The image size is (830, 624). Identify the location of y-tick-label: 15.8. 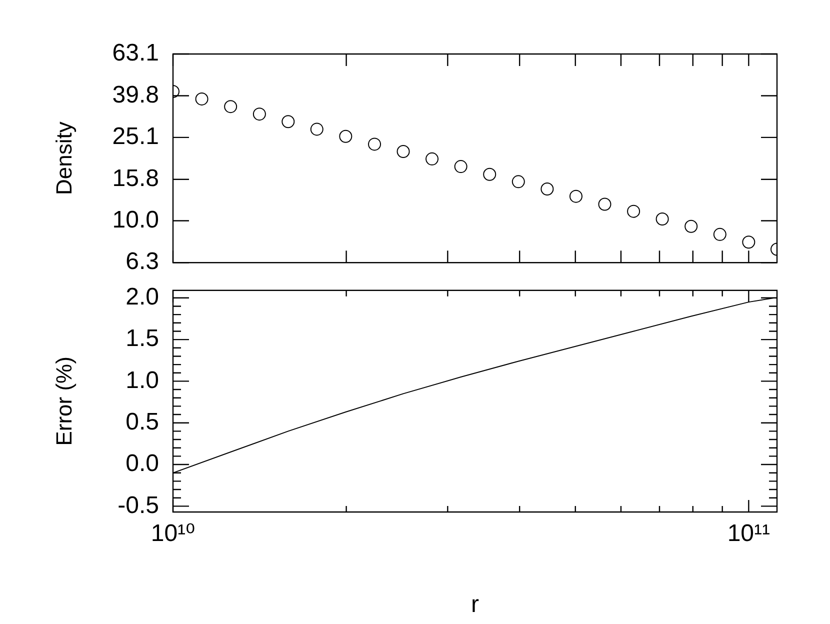
(135, 178).